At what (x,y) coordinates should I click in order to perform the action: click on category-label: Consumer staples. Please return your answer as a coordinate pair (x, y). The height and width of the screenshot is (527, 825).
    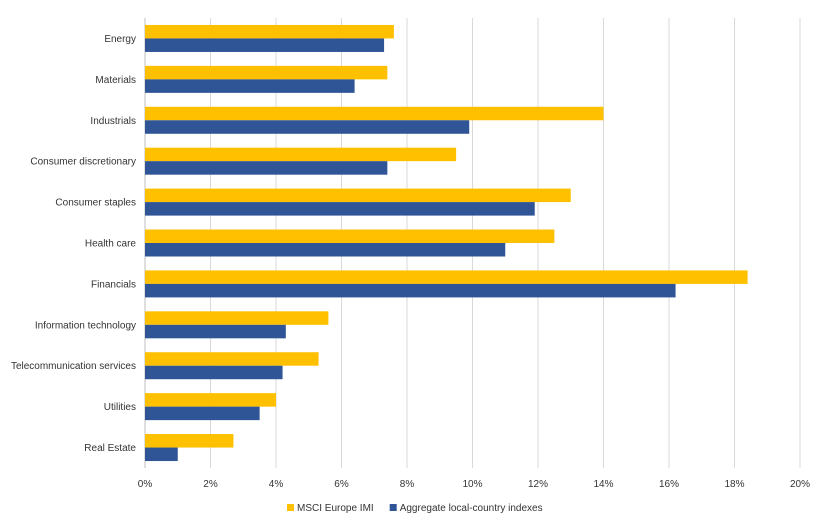
    Looking at the image, I should click on (95, 203).